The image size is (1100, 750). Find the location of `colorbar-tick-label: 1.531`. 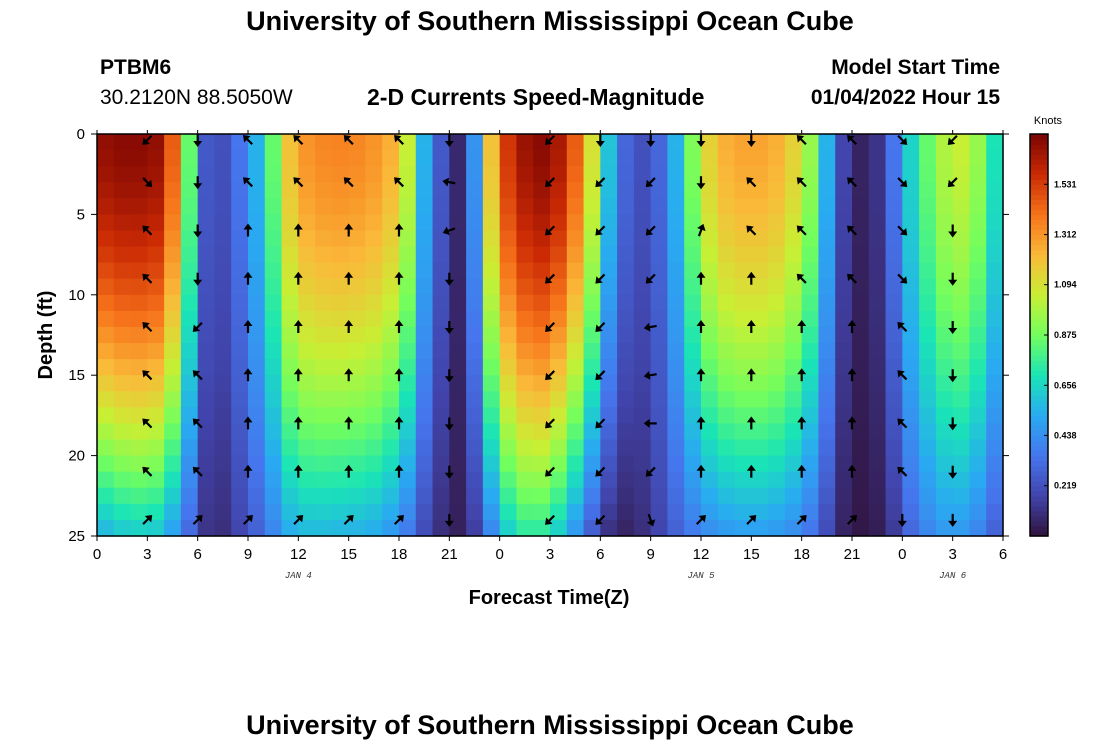

colorbar-tick-label: 1.531 is located at coordinates (1065, 184).